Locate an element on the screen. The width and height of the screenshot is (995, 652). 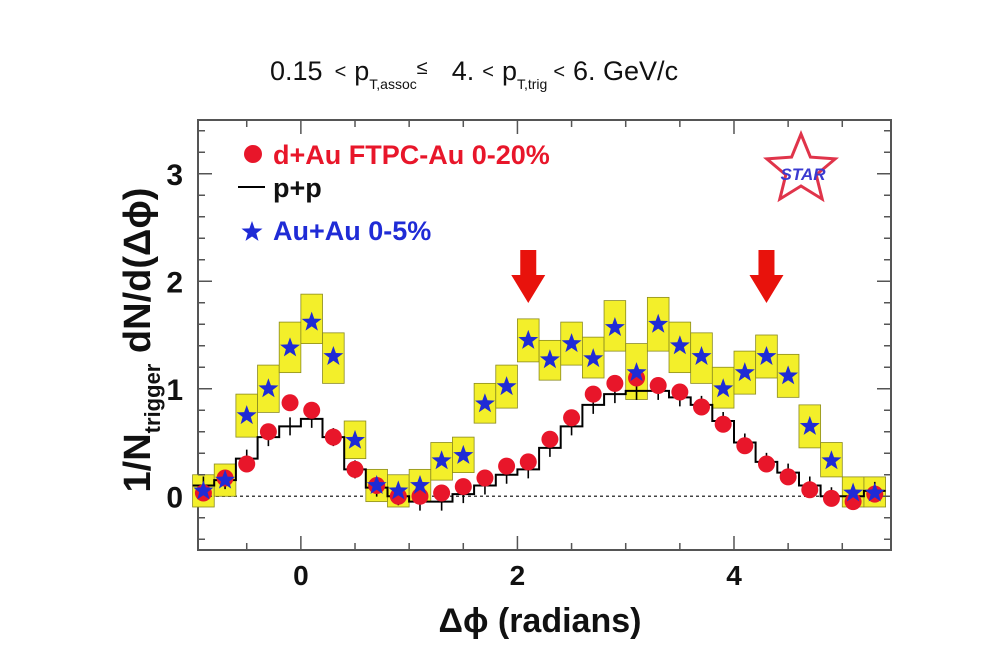
title-lt-3: < is located at coordinates (559, 72).